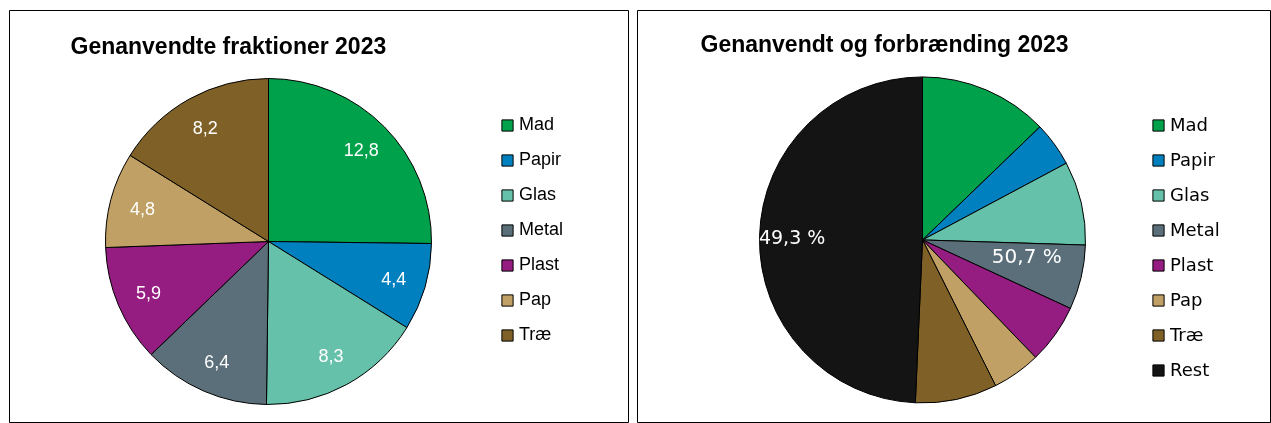  Describe the element at coordinates (1190, 369) in the screenshot. I see `legend-label: Rest` at that location.